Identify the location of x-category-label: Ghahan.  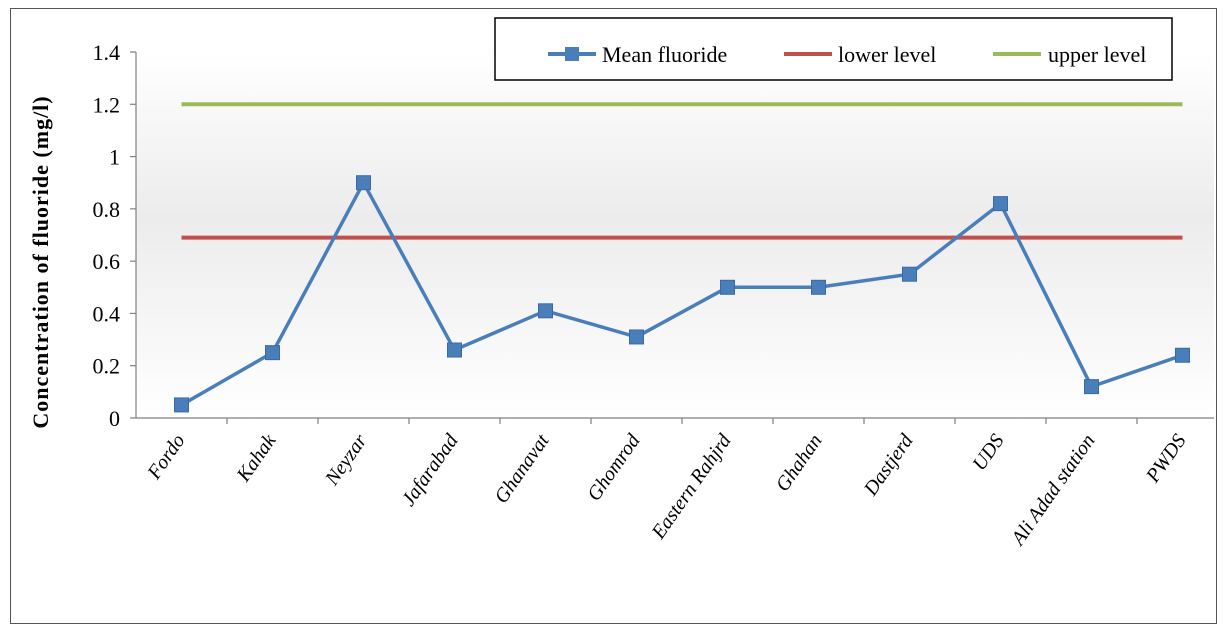
(799, 462).